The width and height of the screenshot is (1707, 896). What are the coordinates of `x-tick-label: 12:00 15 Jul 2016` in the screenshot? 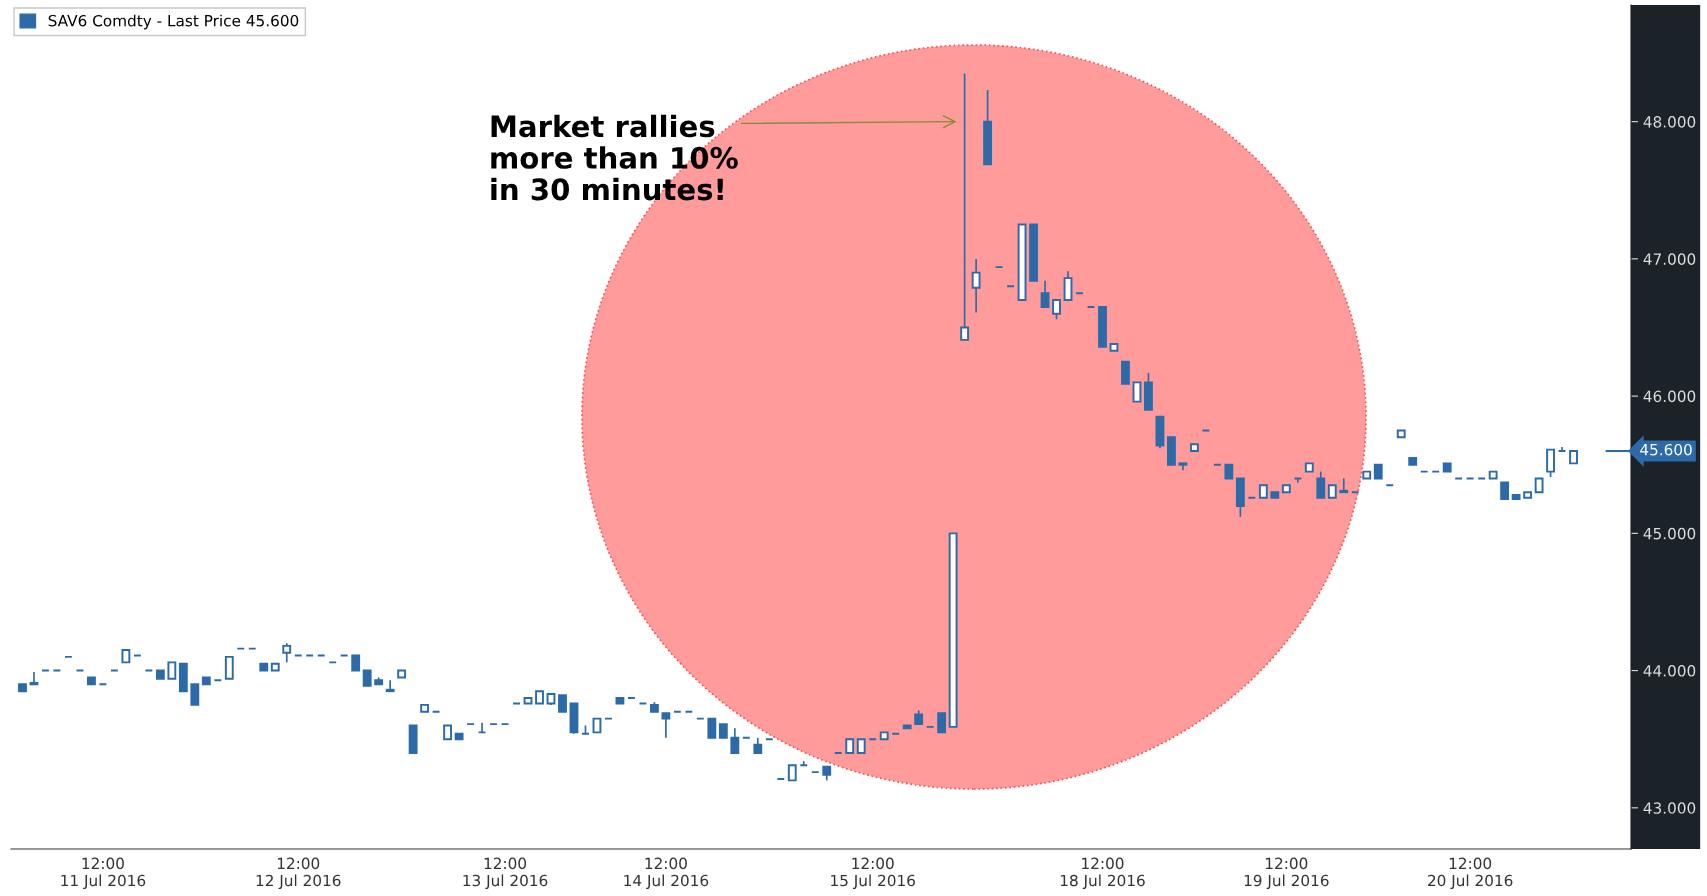 It's located at (873, 873).